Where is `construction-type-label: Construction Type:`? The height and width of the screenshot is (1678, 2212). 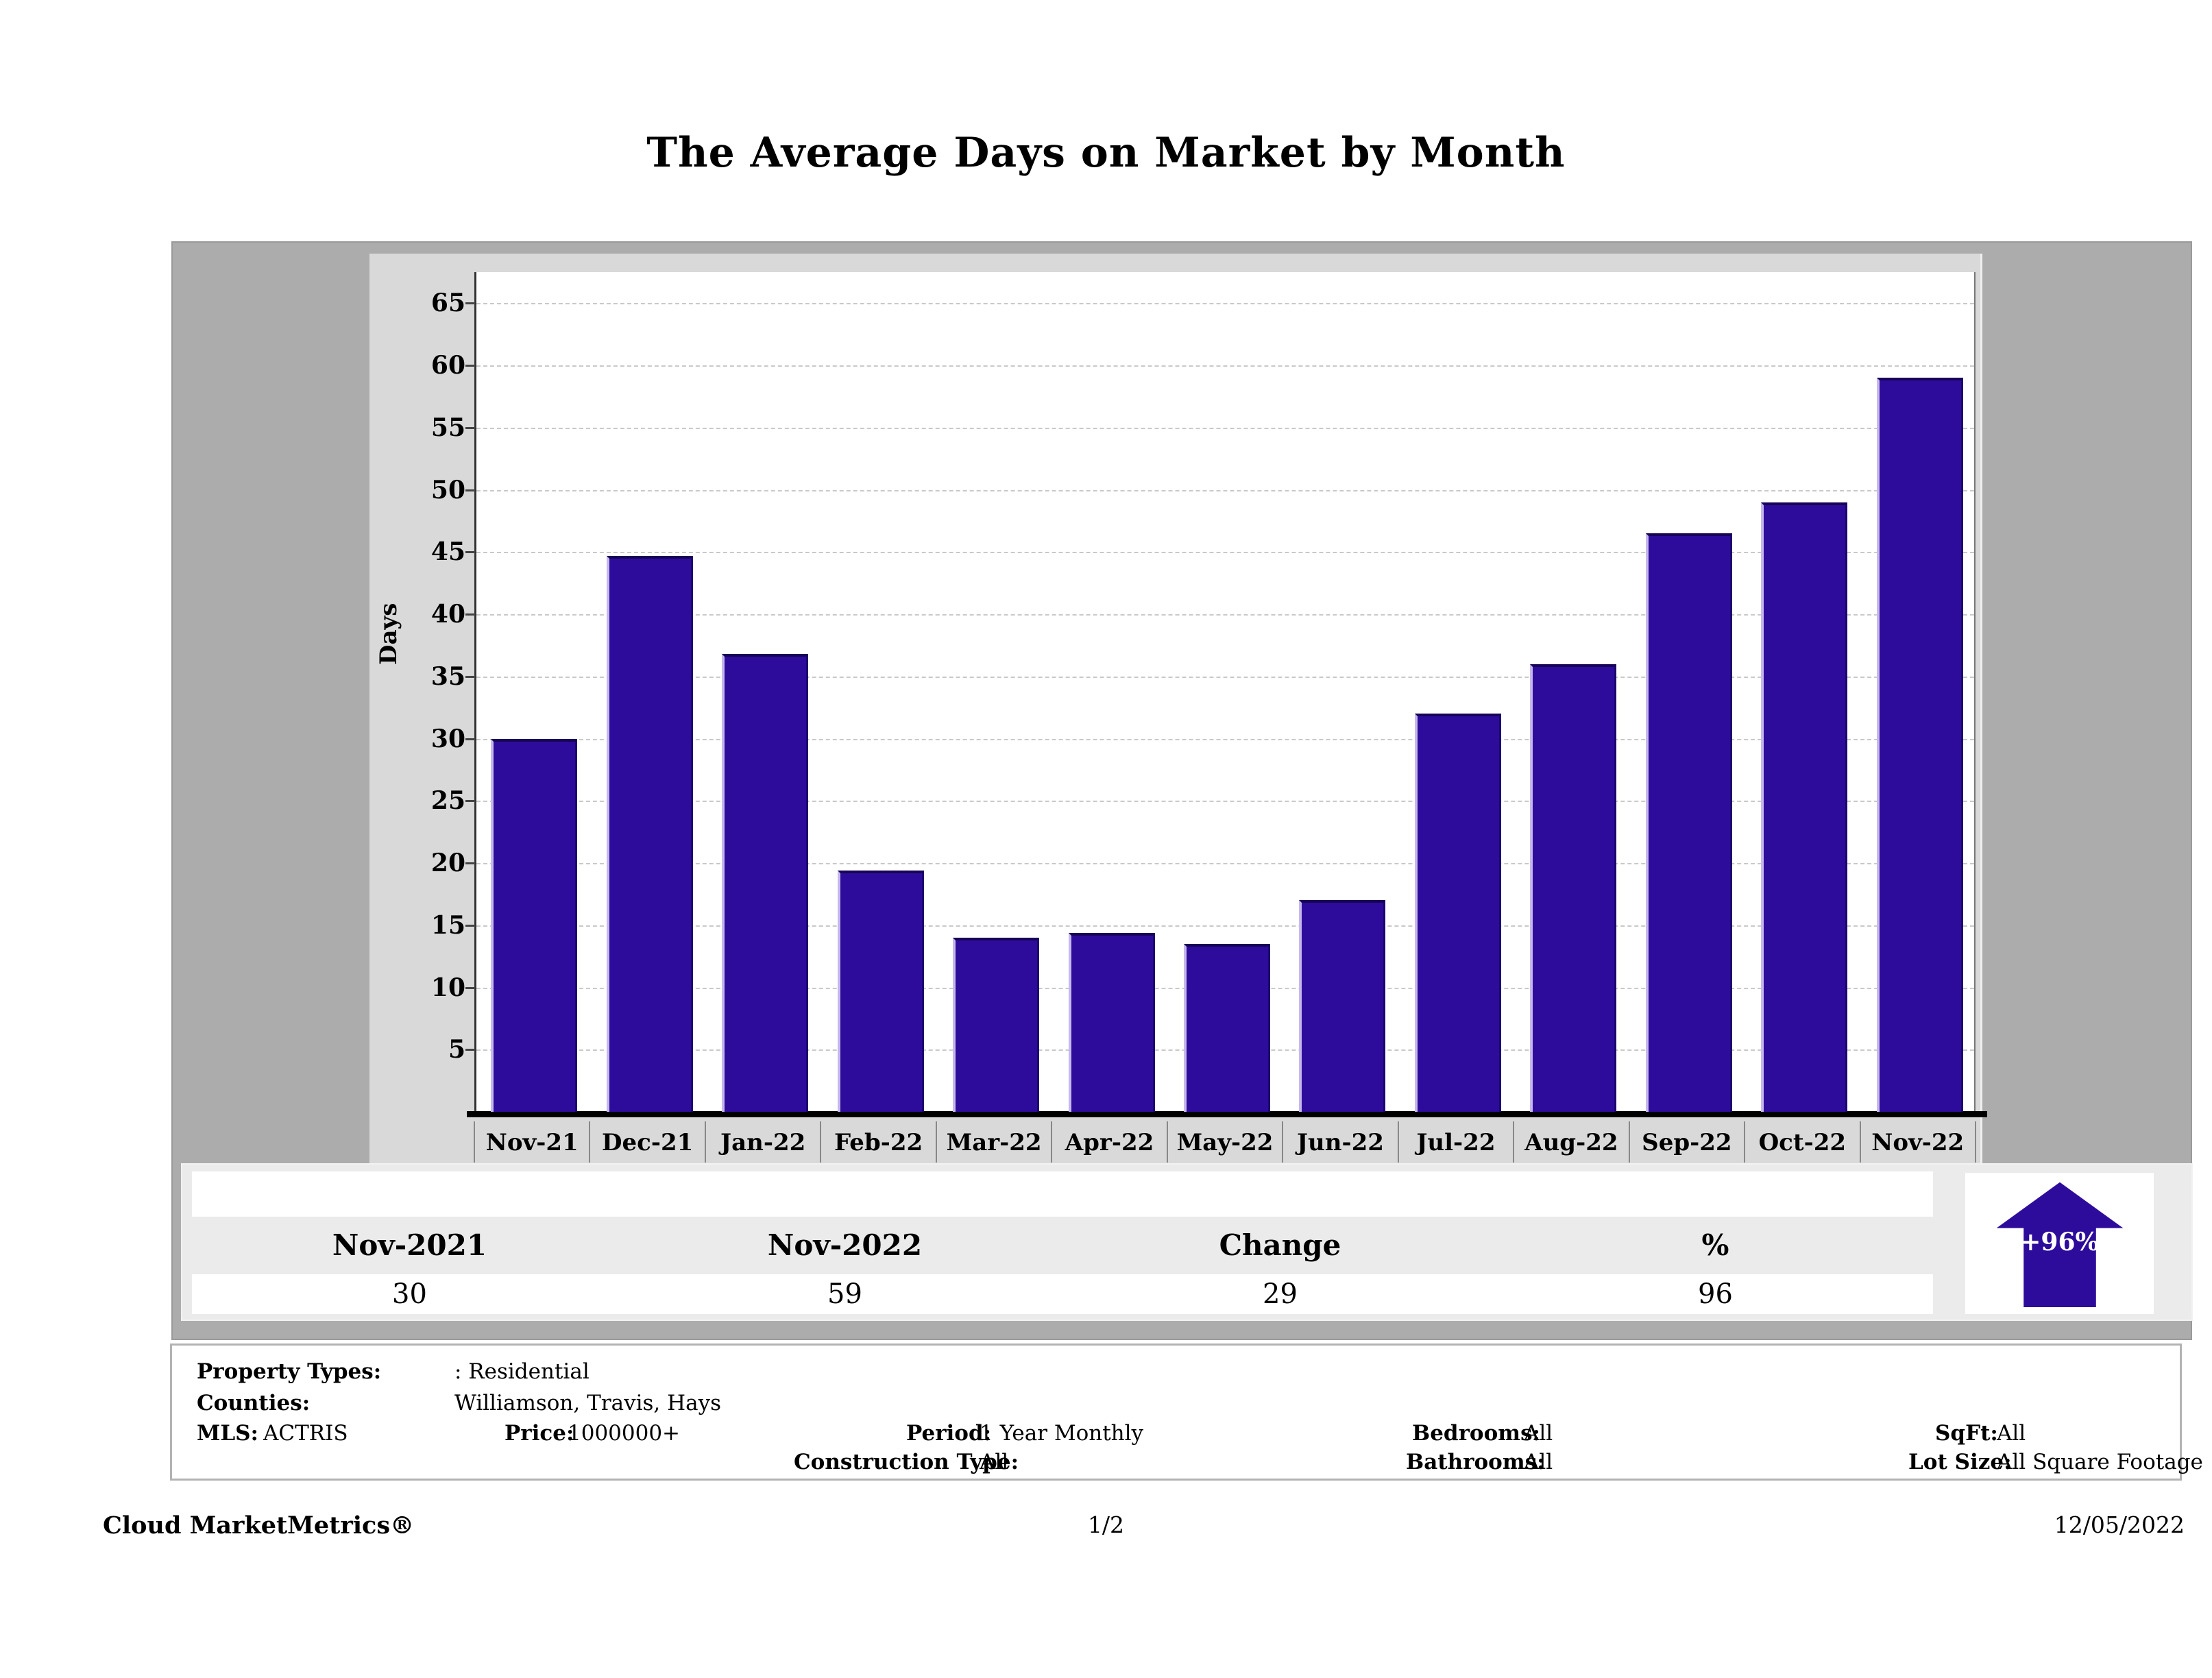 construction-type-label: Construction Type: is located at coordinates (907, 1462).